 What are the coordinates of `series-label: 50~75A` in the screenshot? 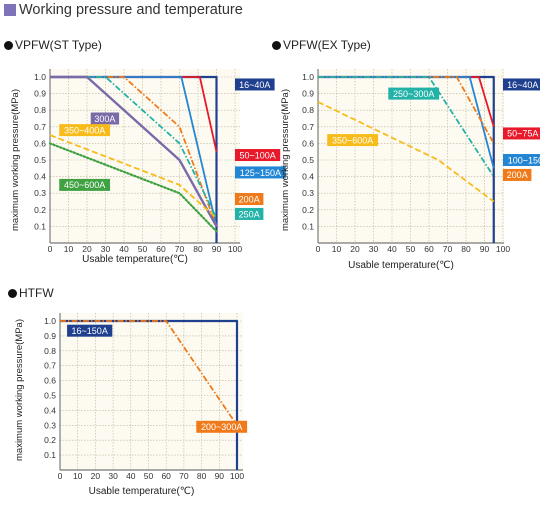 It's located at (522, 134).